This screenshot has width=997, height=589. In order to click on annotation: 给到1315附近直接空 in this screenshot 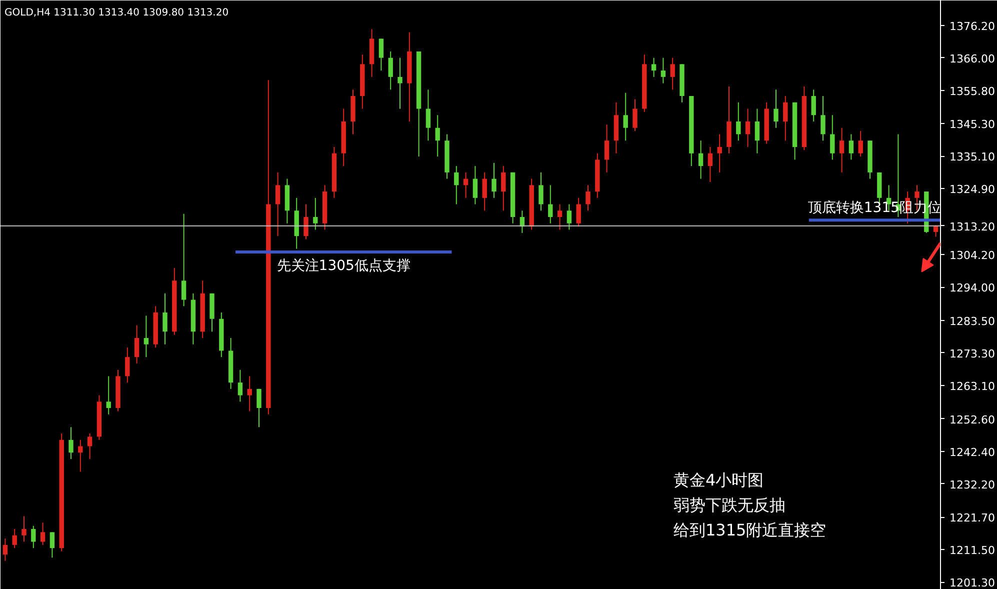, I will do `click(750, 530)`.